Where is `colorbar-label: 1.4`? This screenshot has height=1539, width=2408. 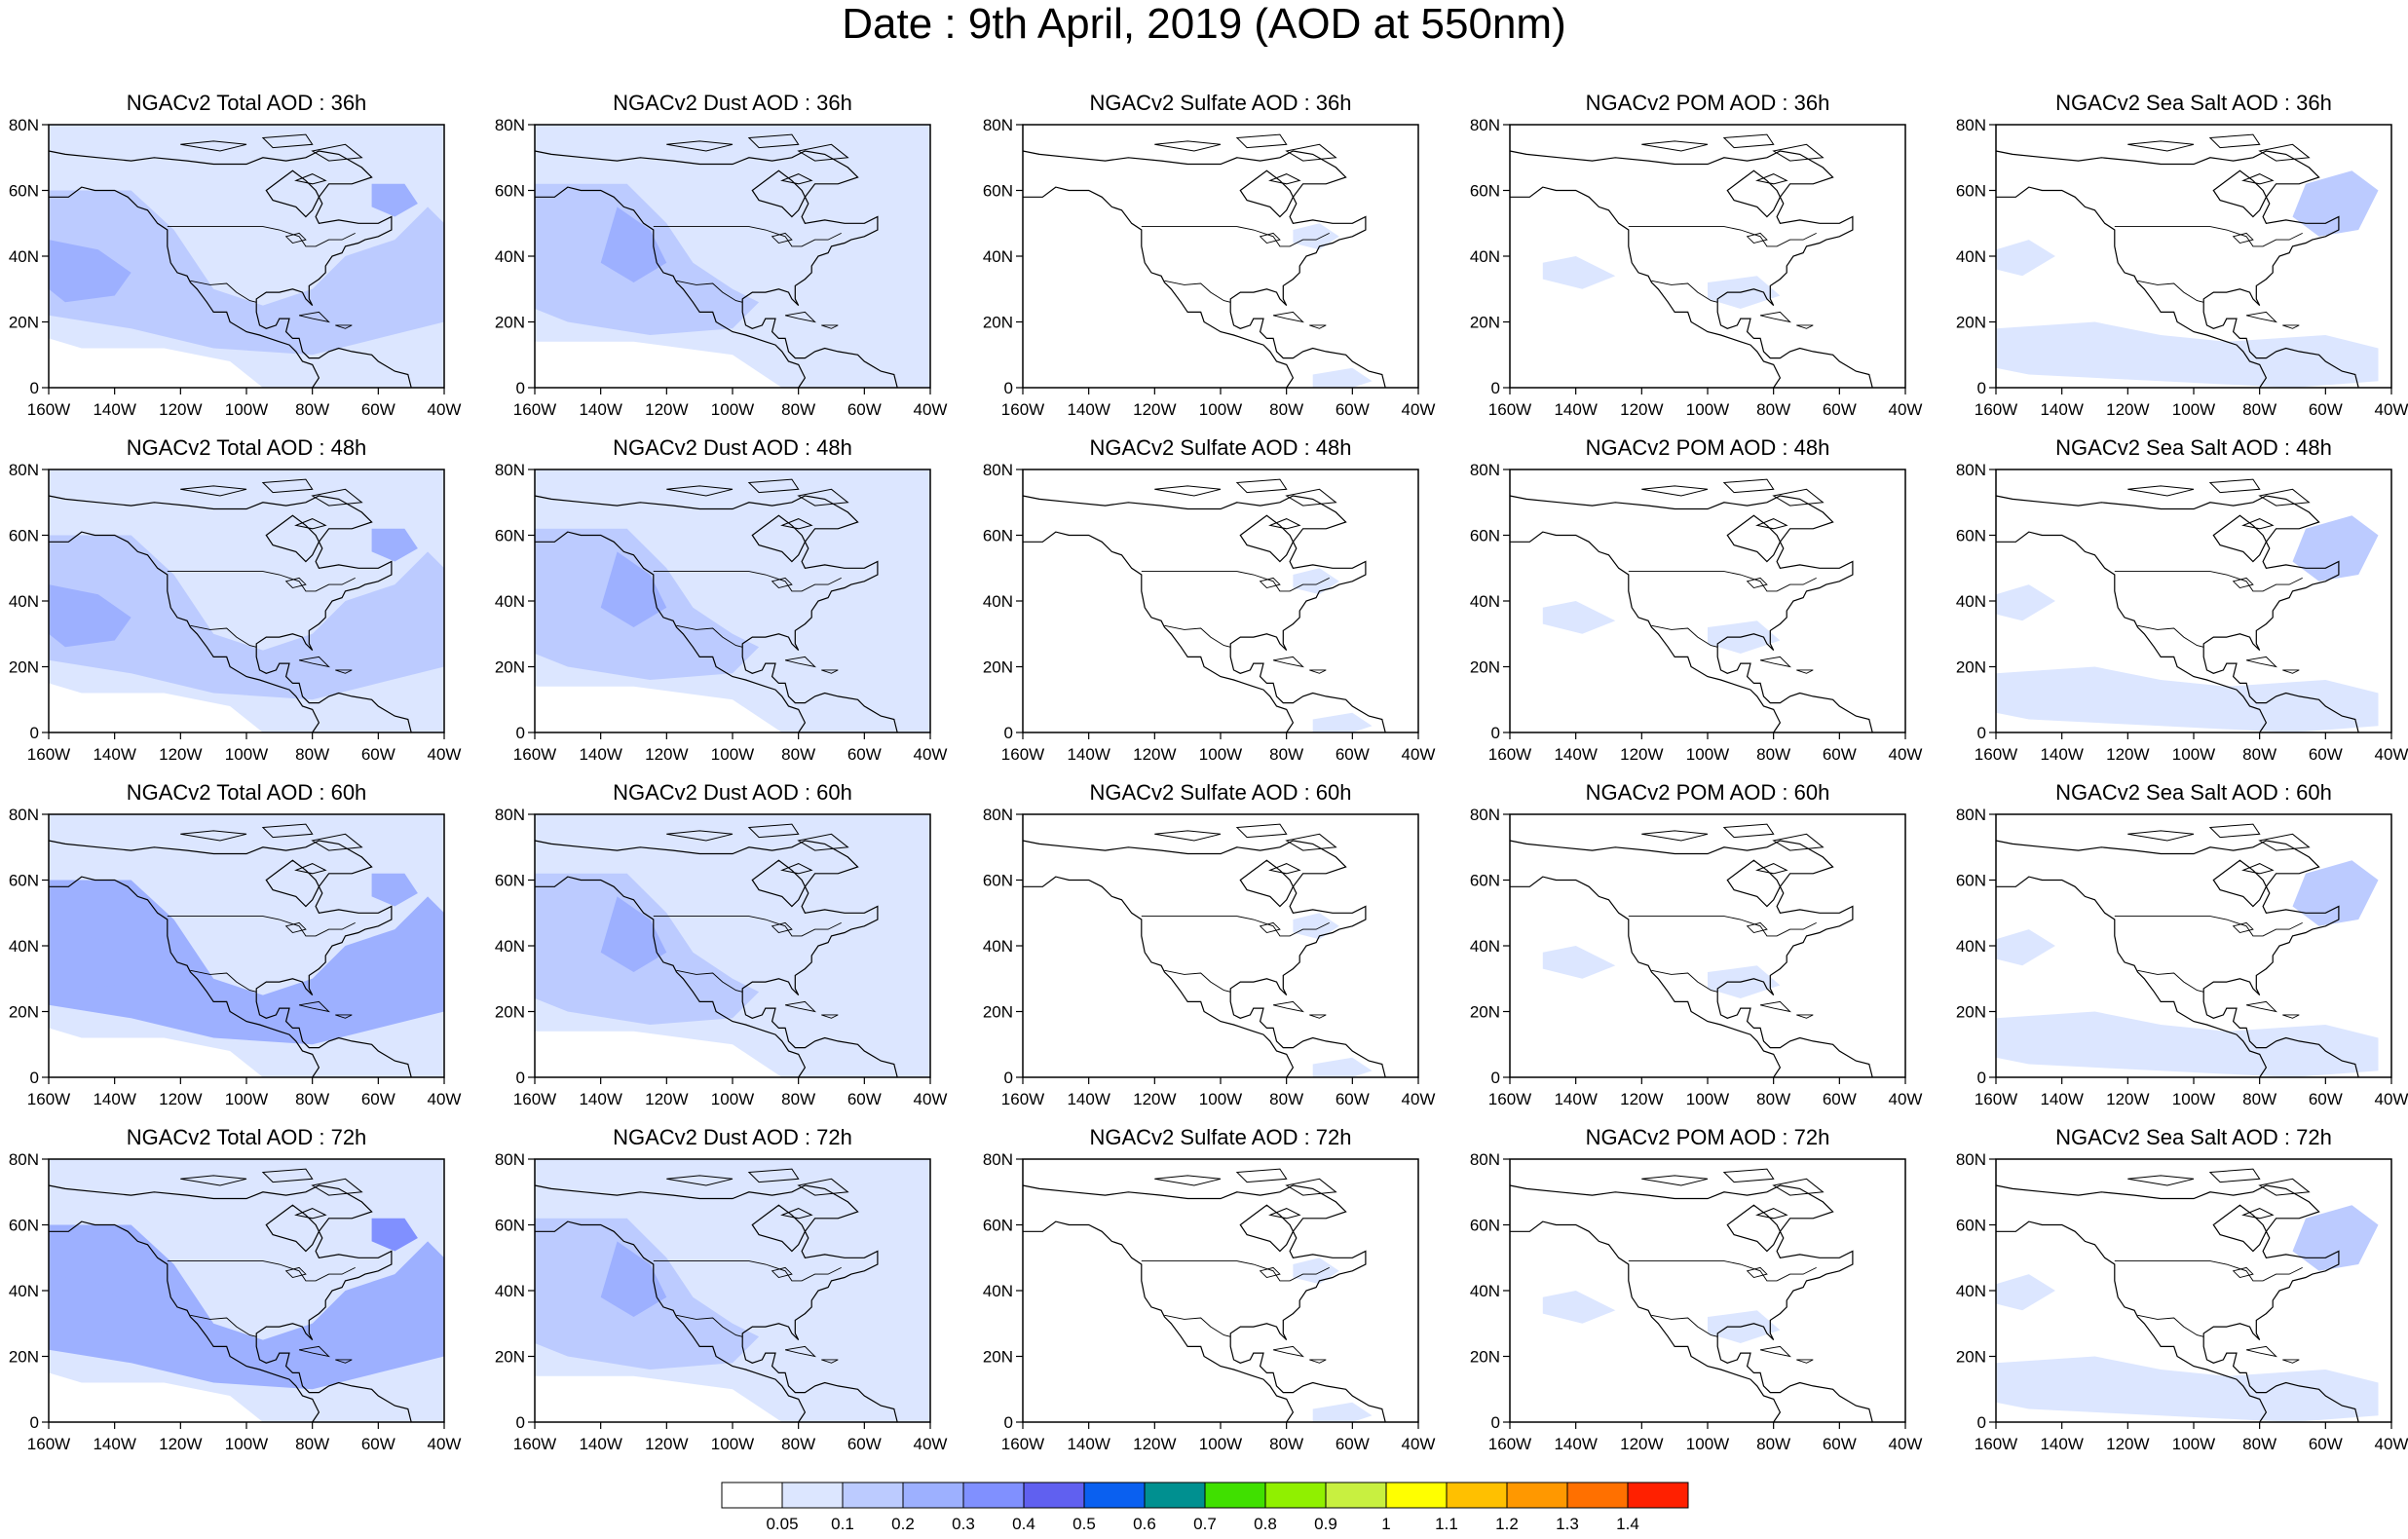 colorbar-label: 1.4 is located at coordinates (1627, 1524).